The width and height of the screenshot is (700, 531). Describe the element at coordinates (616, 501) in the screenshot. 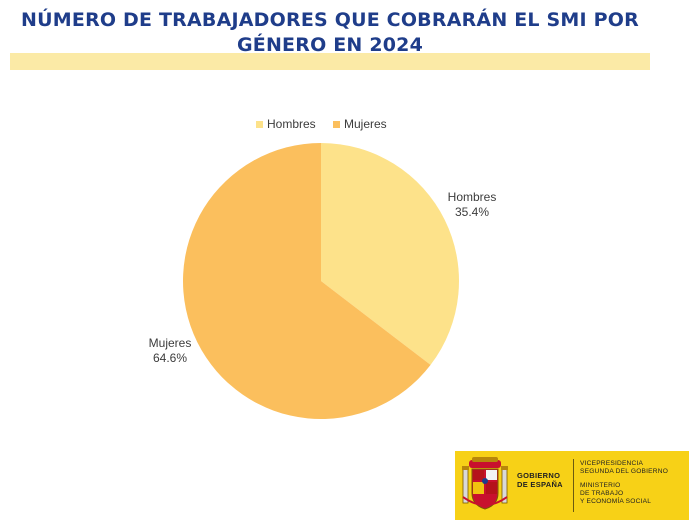

I see `logo-right-bottom-line-3: Y ECONOMÍA SOCIAL` at that location.